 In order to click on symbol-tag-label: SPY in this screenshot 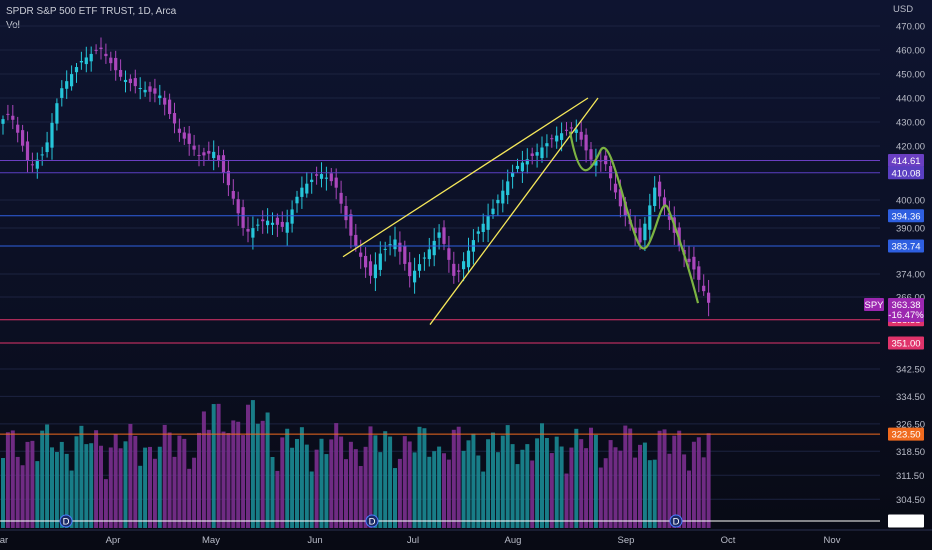, I will do `click(874, 305)`.